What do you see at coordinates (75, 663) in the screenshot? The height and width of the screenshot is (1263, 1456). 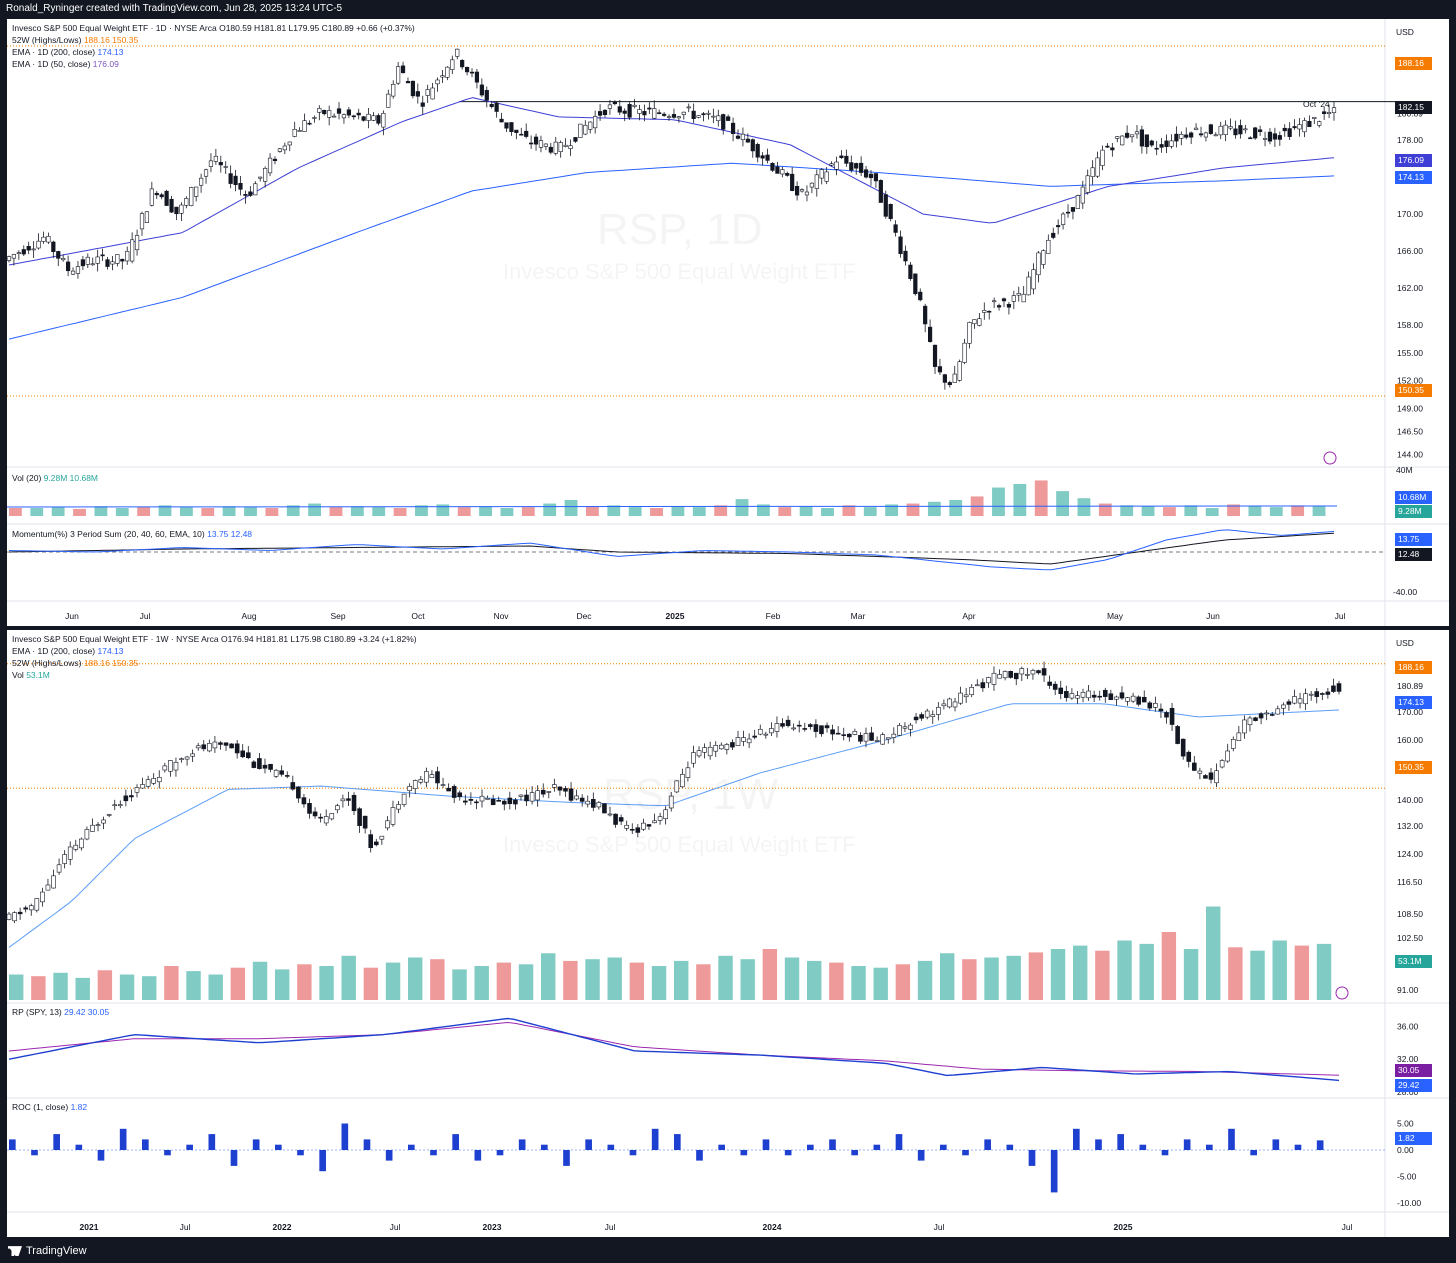 I see `weekly-ind-52w: 52W (Highs/Lows) 188.16 150.35` at bounding box center [75, 663].